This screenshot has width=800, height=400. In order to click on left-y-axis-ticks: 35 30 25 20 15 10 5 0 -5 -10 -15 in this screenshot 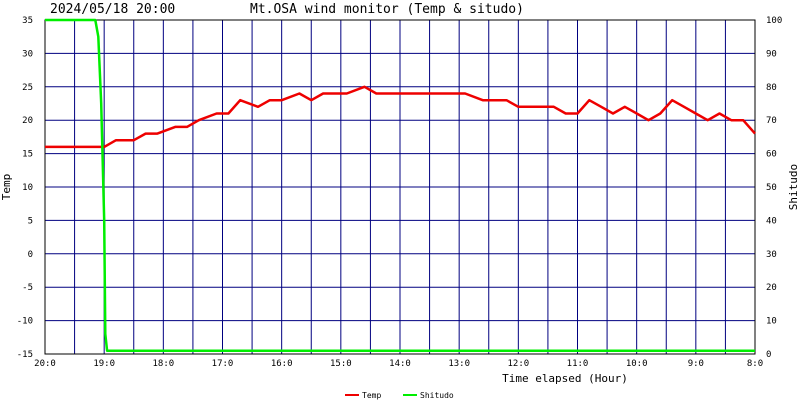, I will do `click(25, 188)`.